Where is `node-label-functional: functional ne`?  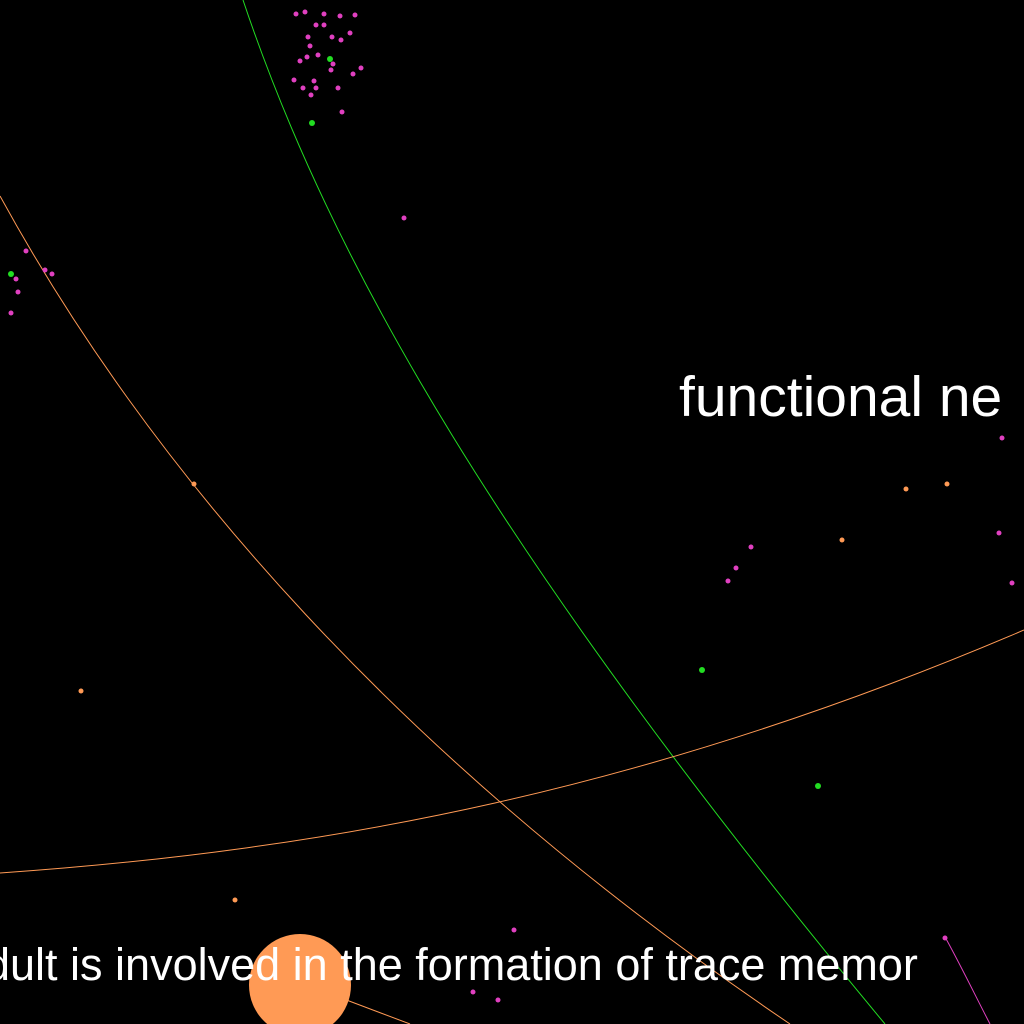
node-label-functional: functional ne is located at coordinates (841, 397).